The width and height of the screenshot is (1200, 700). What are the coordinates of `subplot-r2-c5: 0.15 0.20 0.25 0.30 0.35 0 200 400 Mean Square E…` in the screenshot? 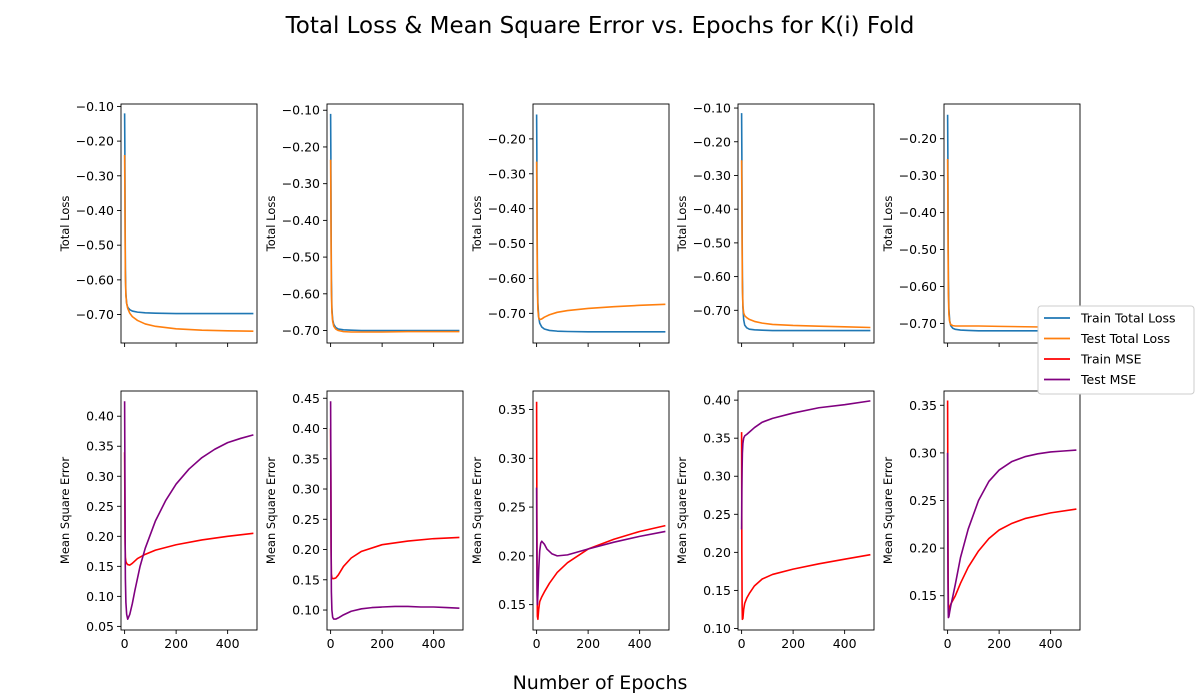 It's located at (981, 520).